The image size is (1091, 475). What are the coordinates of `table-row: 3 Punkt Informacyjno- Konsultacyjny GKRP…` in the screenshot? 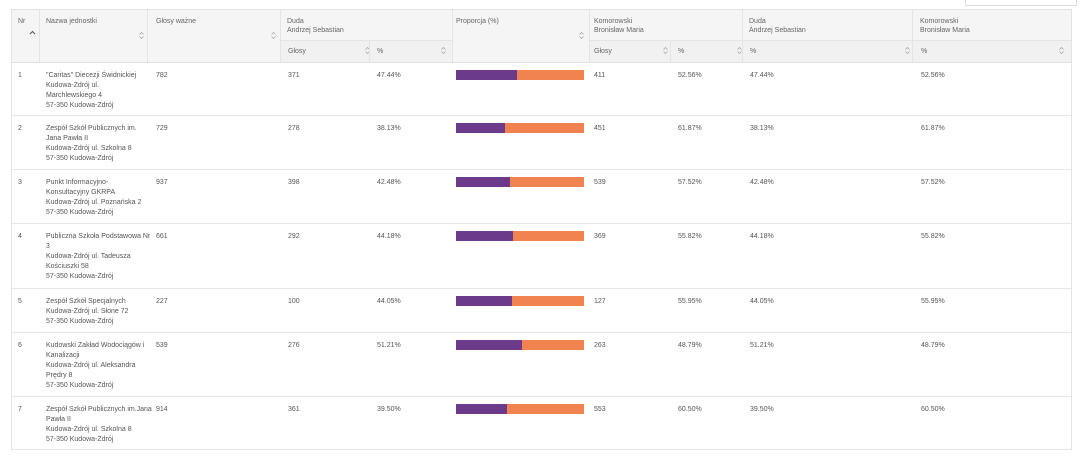 It's located at (541, 197).